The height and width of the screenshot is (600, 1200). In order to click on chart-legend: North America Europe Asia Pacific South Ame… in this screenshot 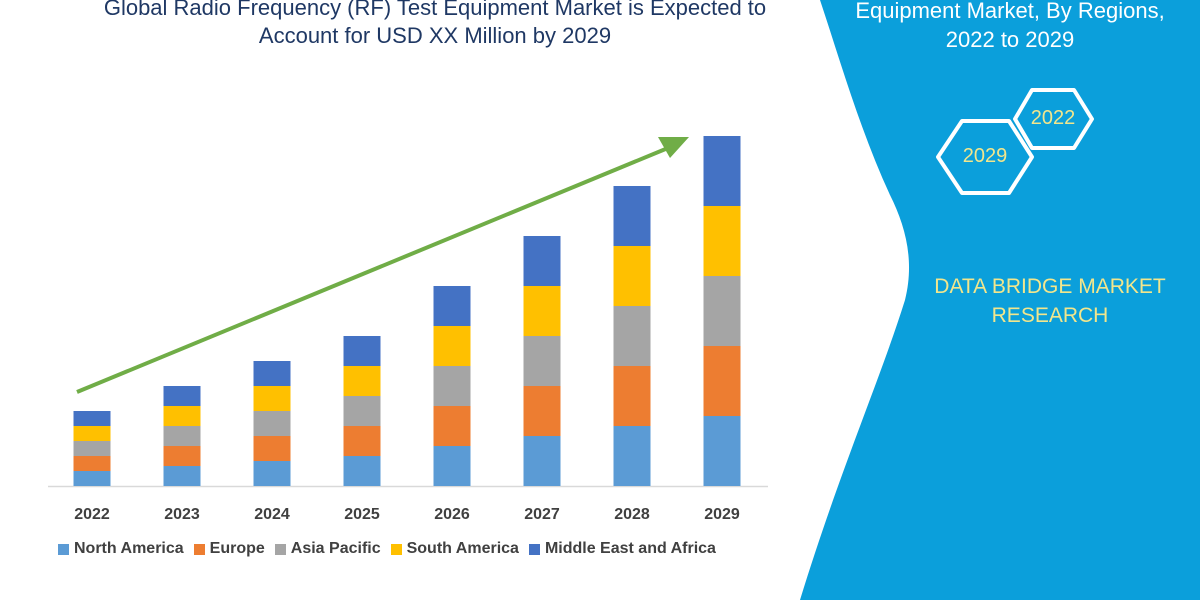, I will do `click(387, 549)`.